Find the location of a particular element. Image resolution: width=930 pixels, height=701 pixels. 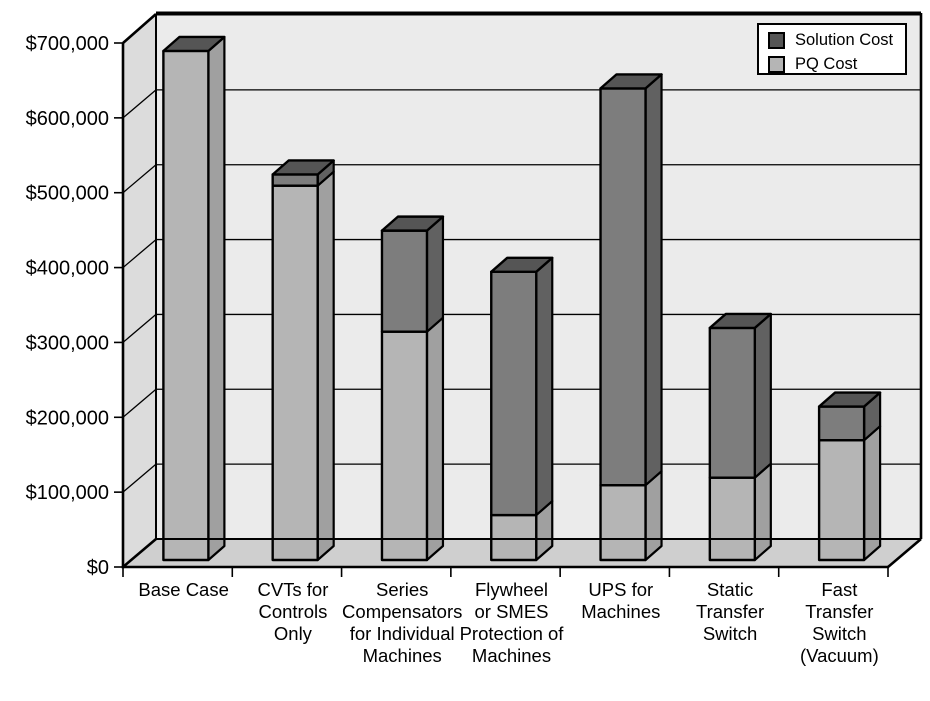

bar-cvts-for-controls-only is located at coordinates (303, 360).